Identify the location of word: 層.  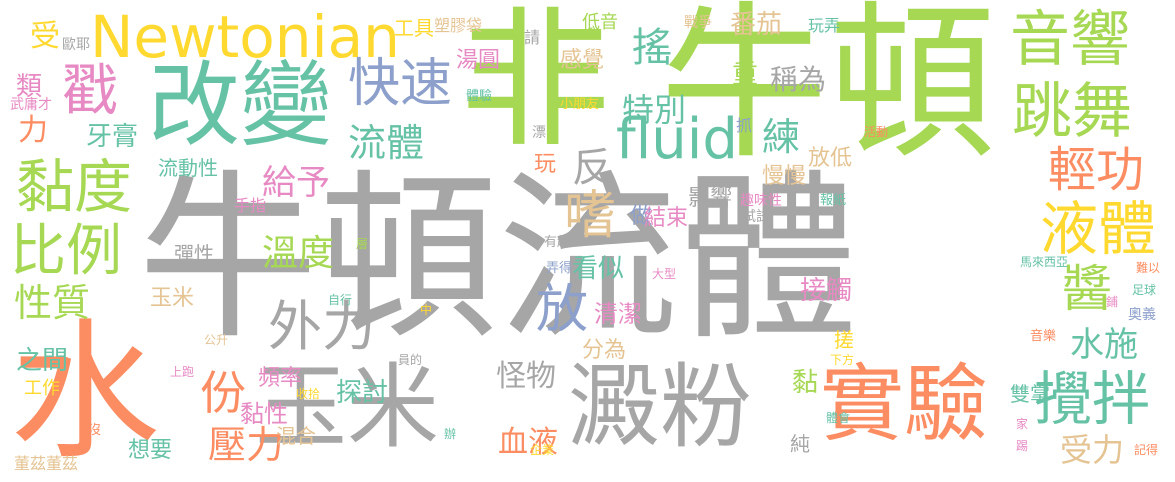
(362, 244).